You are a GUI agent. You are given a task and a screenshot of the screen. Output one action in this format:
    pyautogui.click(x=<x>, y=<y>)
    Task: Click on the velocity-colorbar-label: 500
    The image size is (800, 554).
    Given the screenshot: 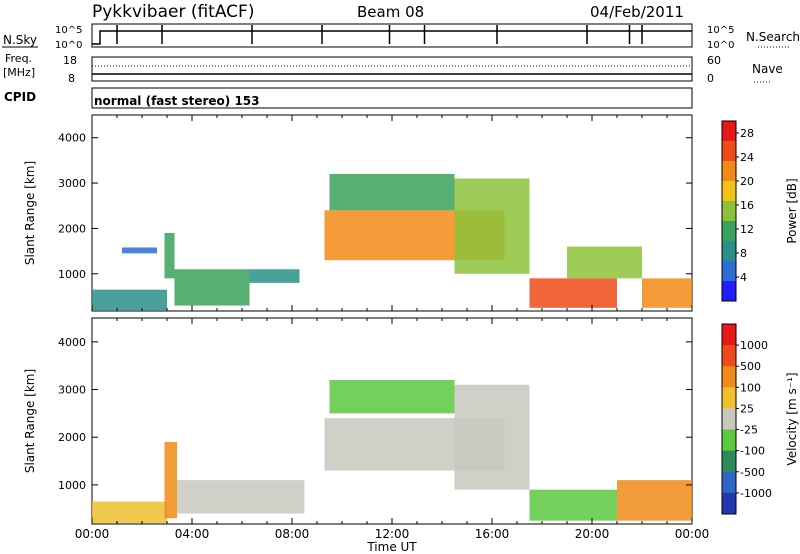 What is the action you would take?
    pyautogui.click(x=750, y=366)
    